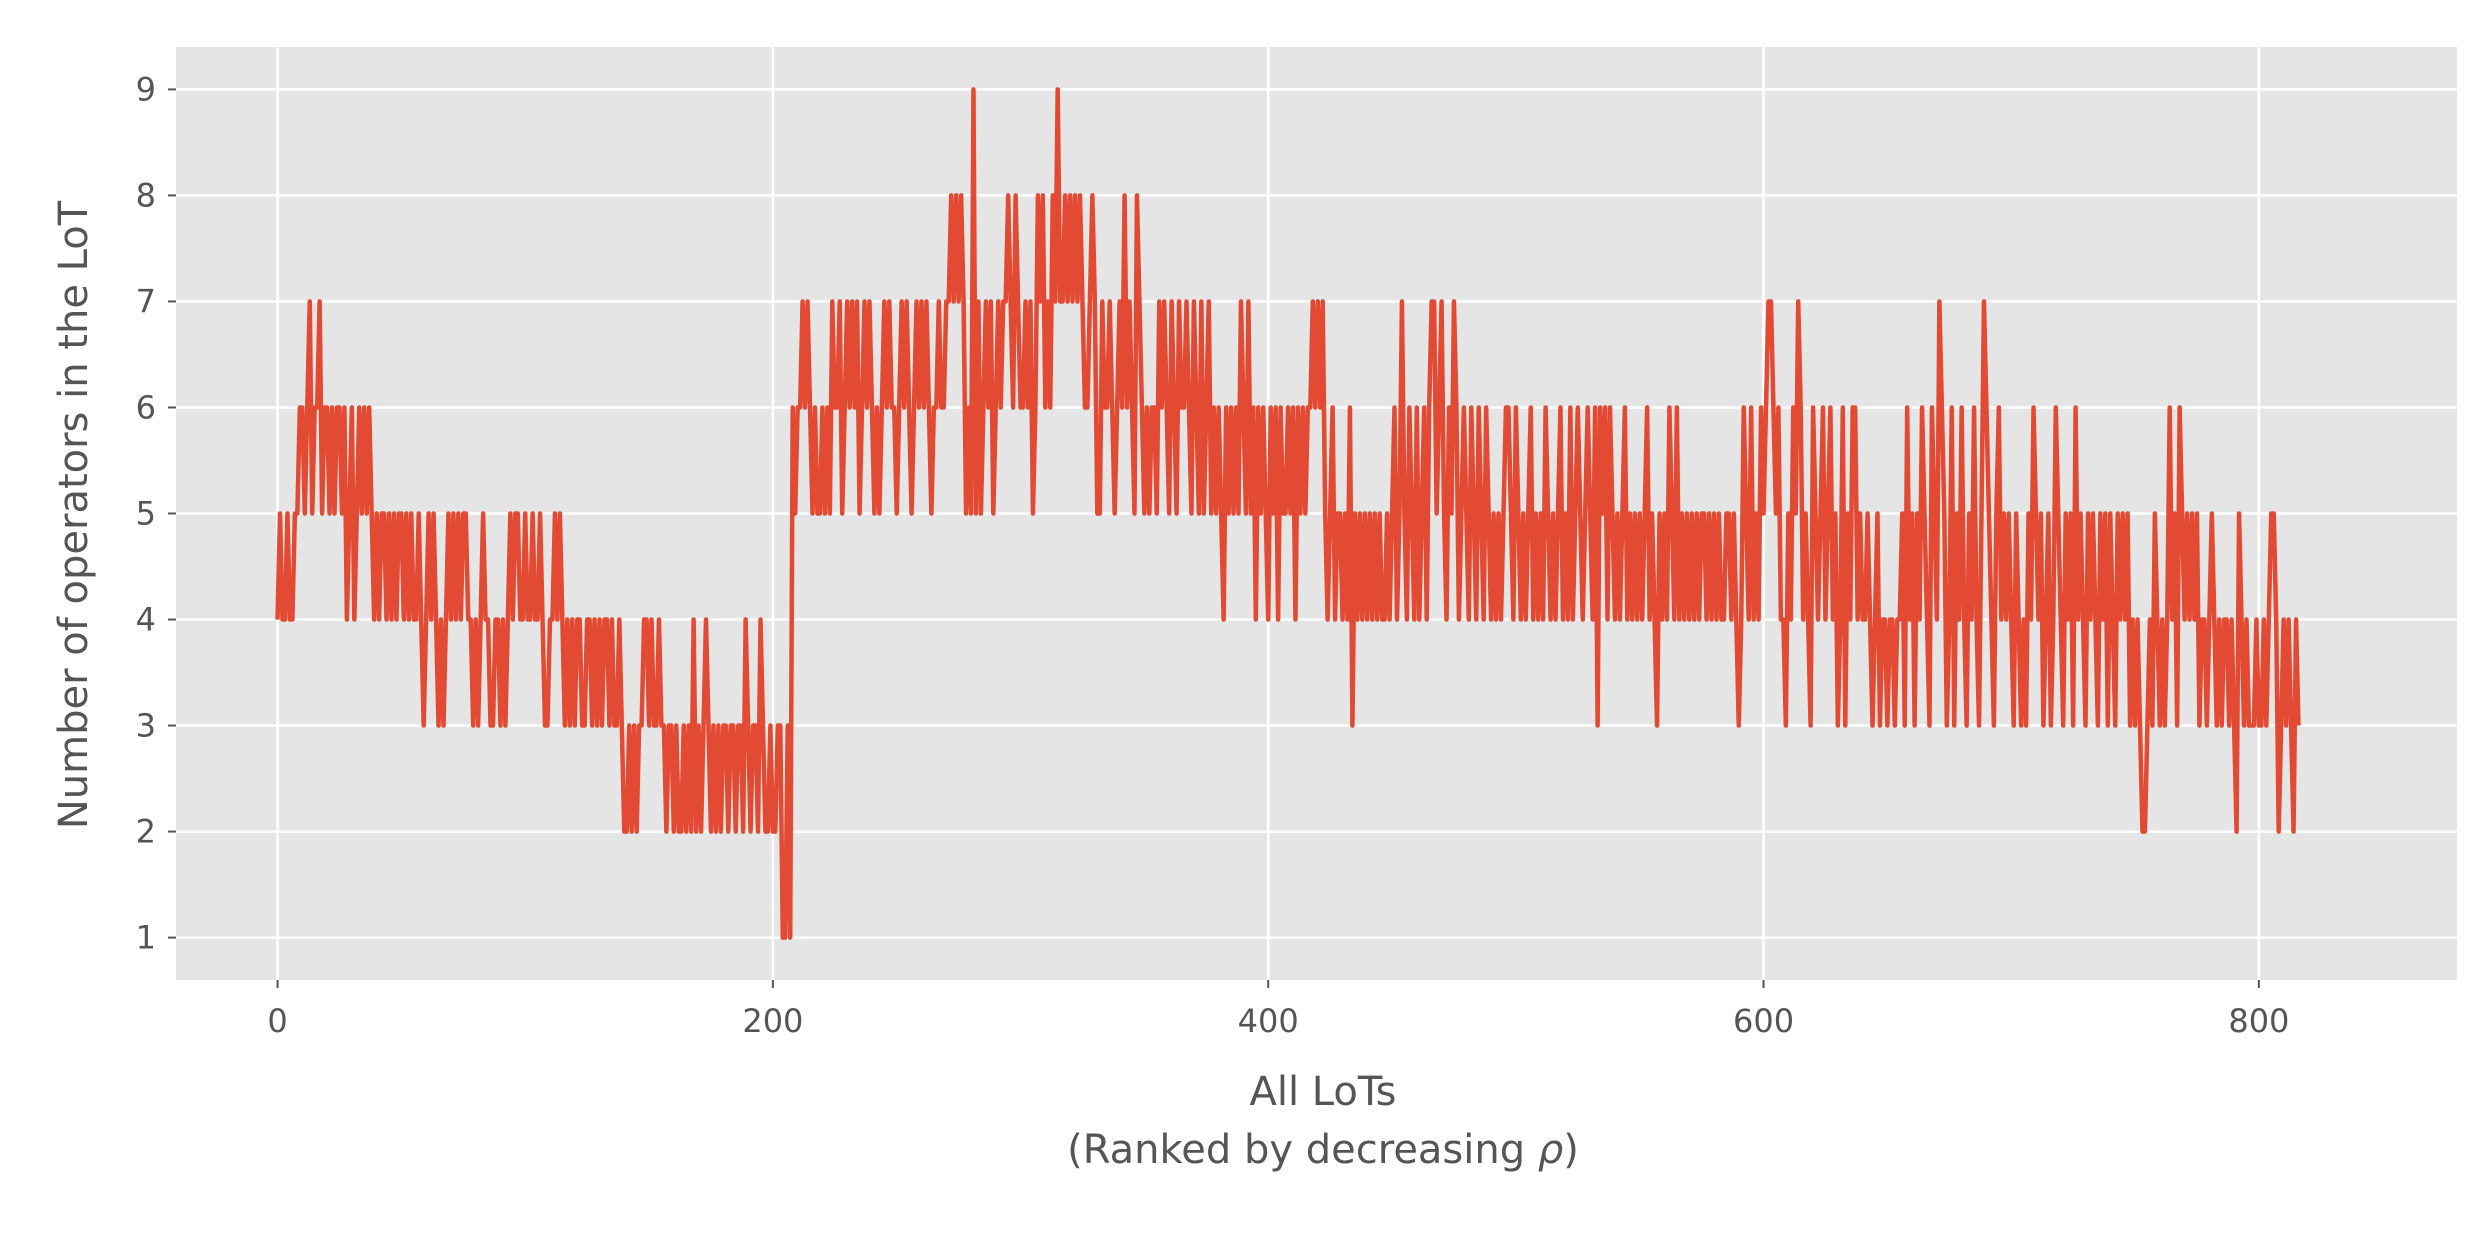  Describe the element at coordinates (1550, 1150) in the screenshot. I see `x-axis-sublabel-symbol: ρ` at that location.